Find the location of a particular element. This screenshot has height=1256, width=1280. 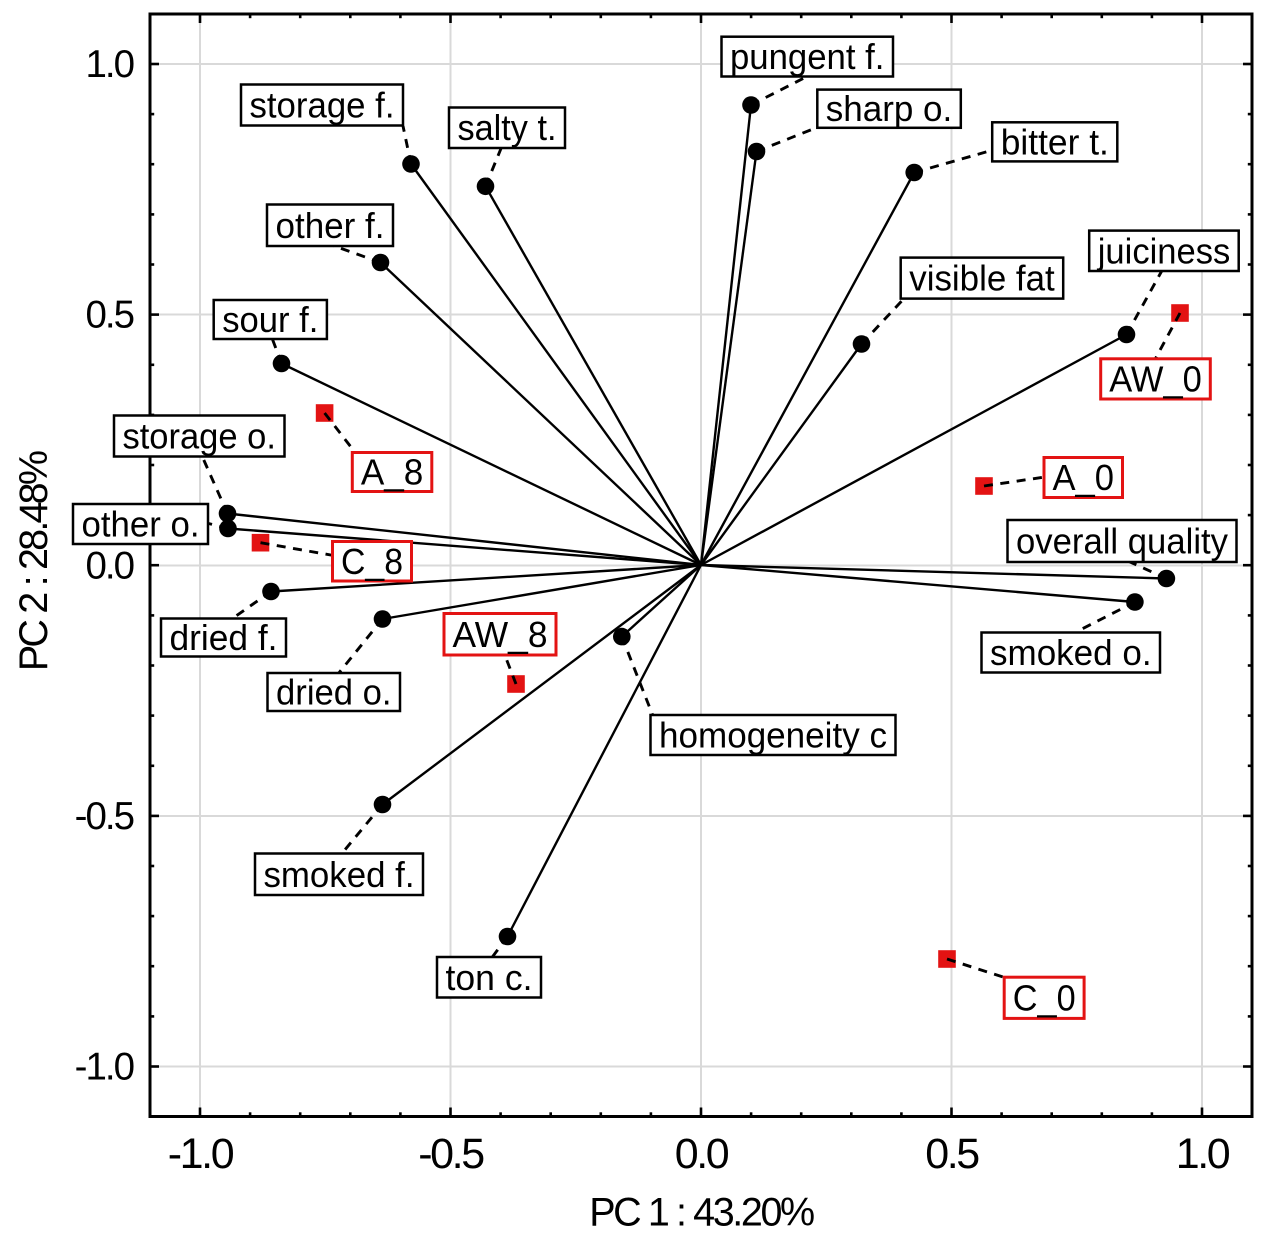

svg-text: dried f. is located at coordinates (224, 637).